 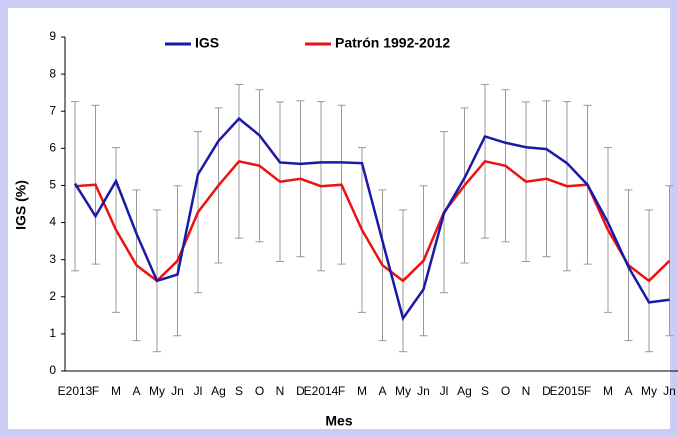 What do you see at coordinates (52, 148) in the screenshot?
I see `y-tick-label: 6` at bounding box center [52, 148].